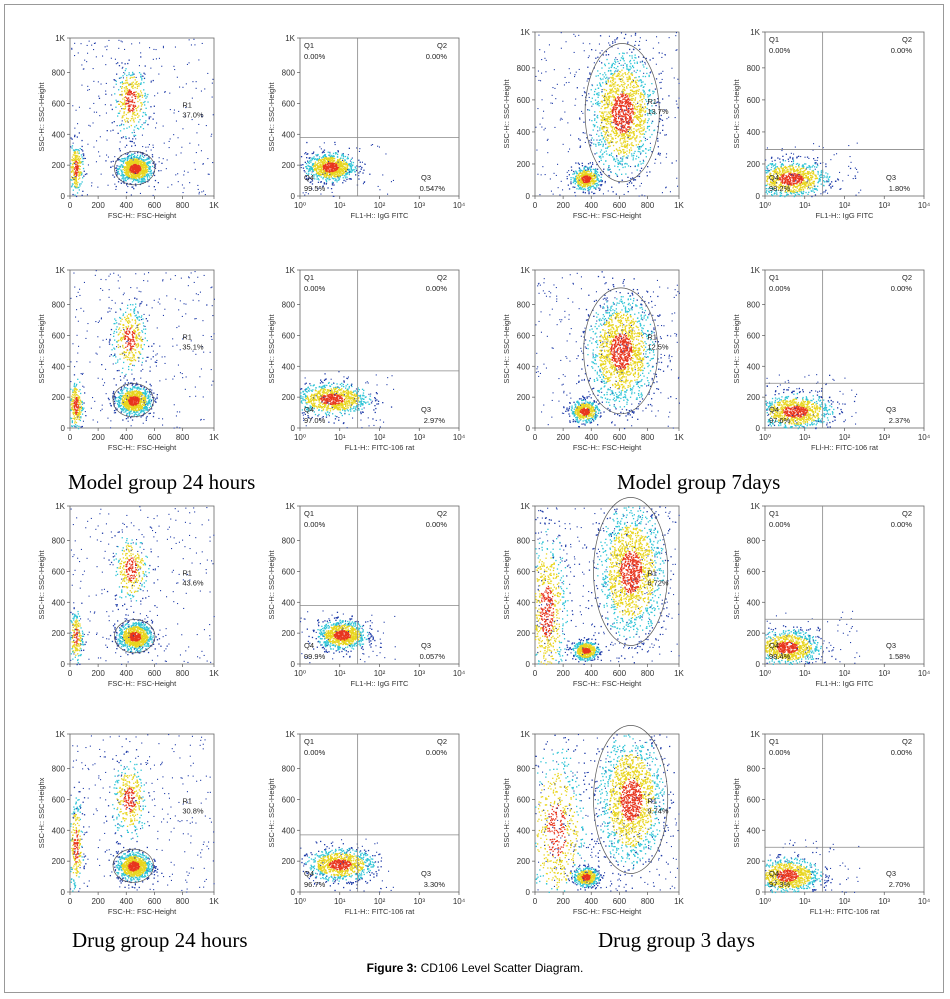  What do you see at coordinates (309, 45) in the screenshot?
I see `quadrant-name: Q1` at bounding box center [309, 45].